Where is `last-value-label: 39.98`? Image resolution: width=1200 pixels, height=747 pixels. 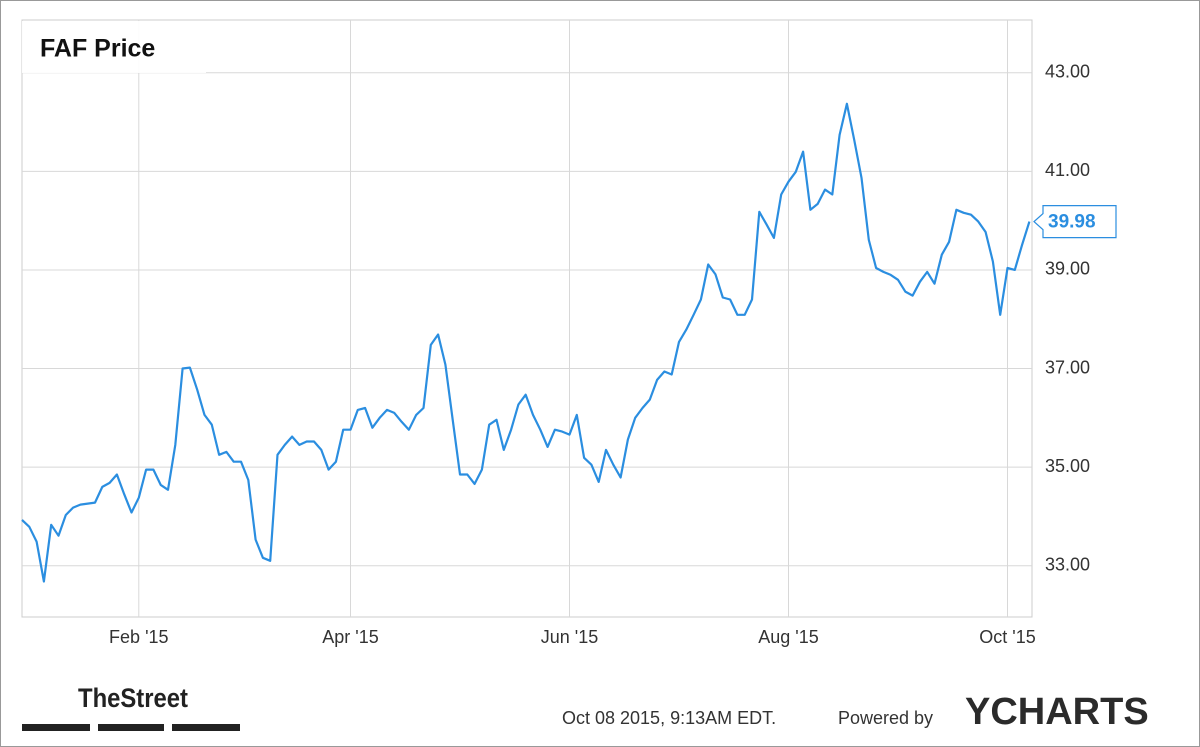 last-value-label: 39.98 is located at coordinates (1072, 222).